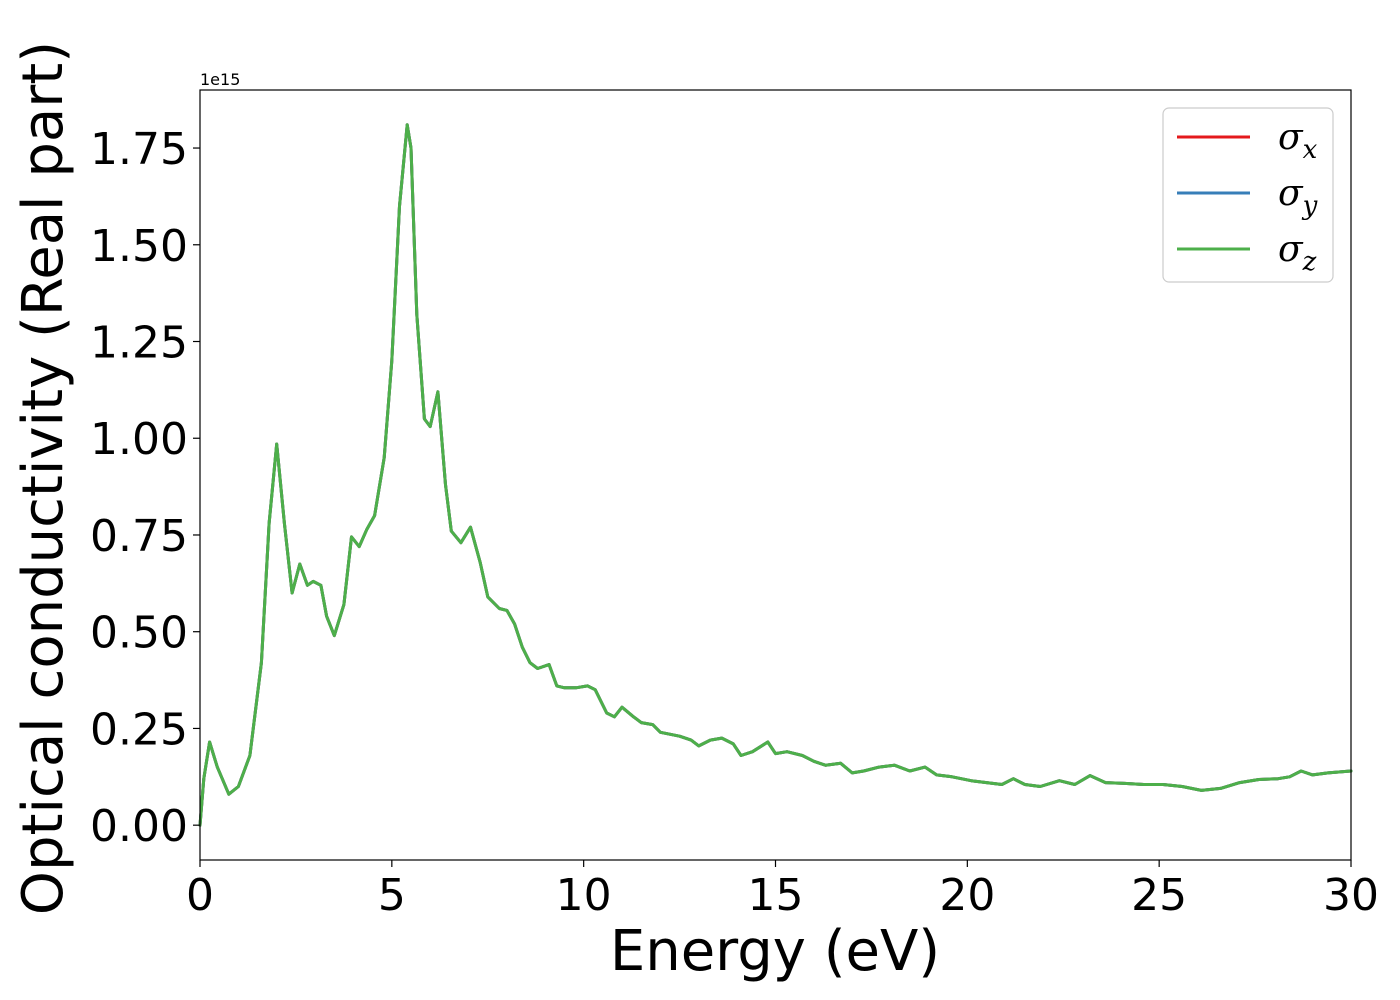 The width and height of the screenshot is (1400, 1000). Describe the element at coordinates (775, 951) in the screenshot. I see `x-axis-label: Energy (eV)` at that location.